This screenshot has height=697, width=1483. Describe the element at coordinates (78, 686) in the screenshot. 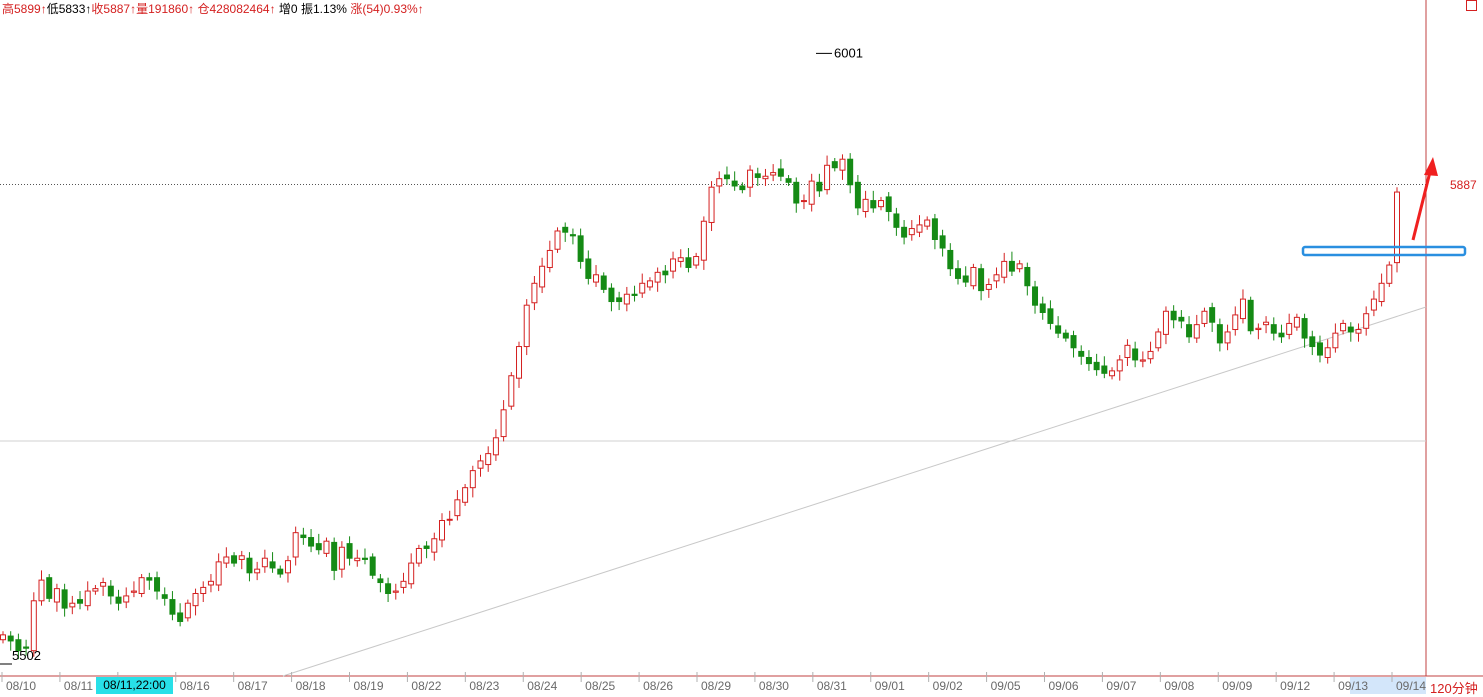

I see `x-tick-label: 08/11` at that location.